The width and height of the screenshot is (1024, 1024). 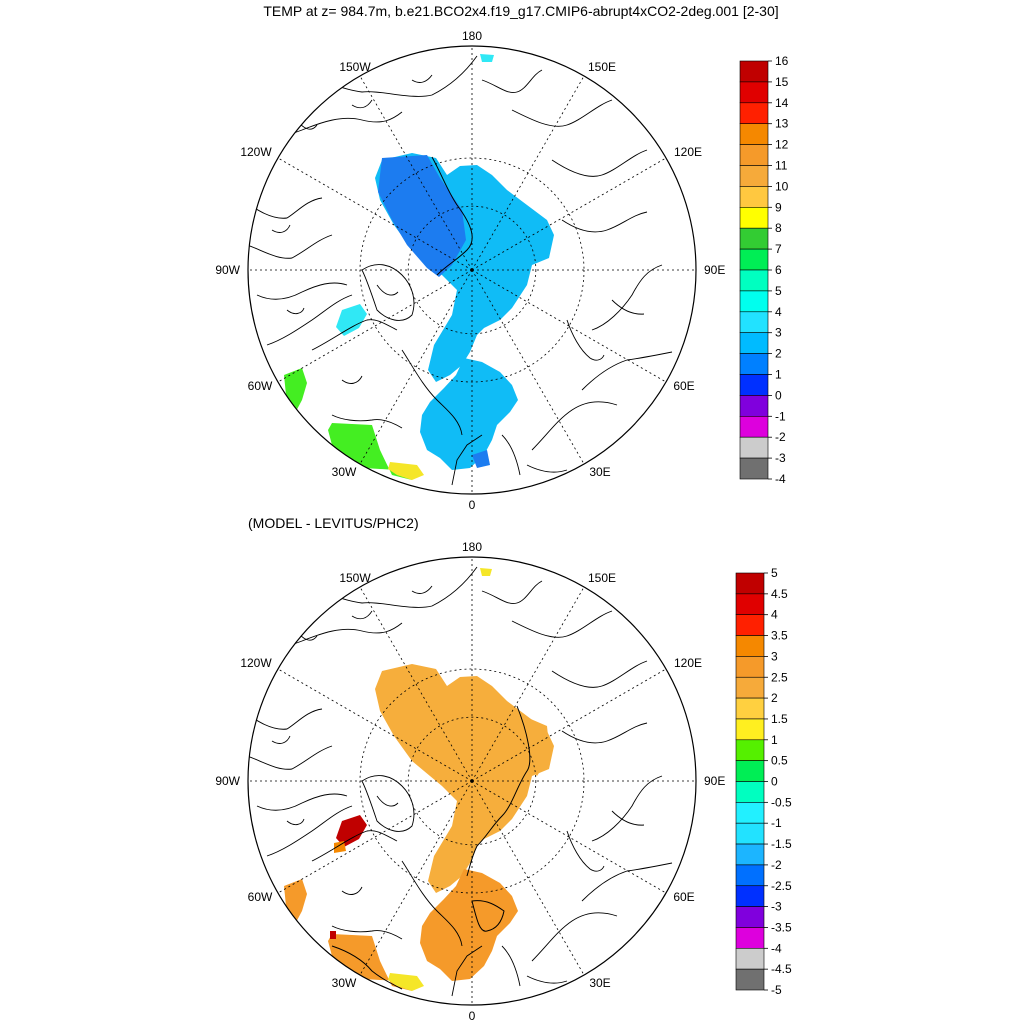 I want to click on irminger-edge-fill, so click(x=333, y=935).